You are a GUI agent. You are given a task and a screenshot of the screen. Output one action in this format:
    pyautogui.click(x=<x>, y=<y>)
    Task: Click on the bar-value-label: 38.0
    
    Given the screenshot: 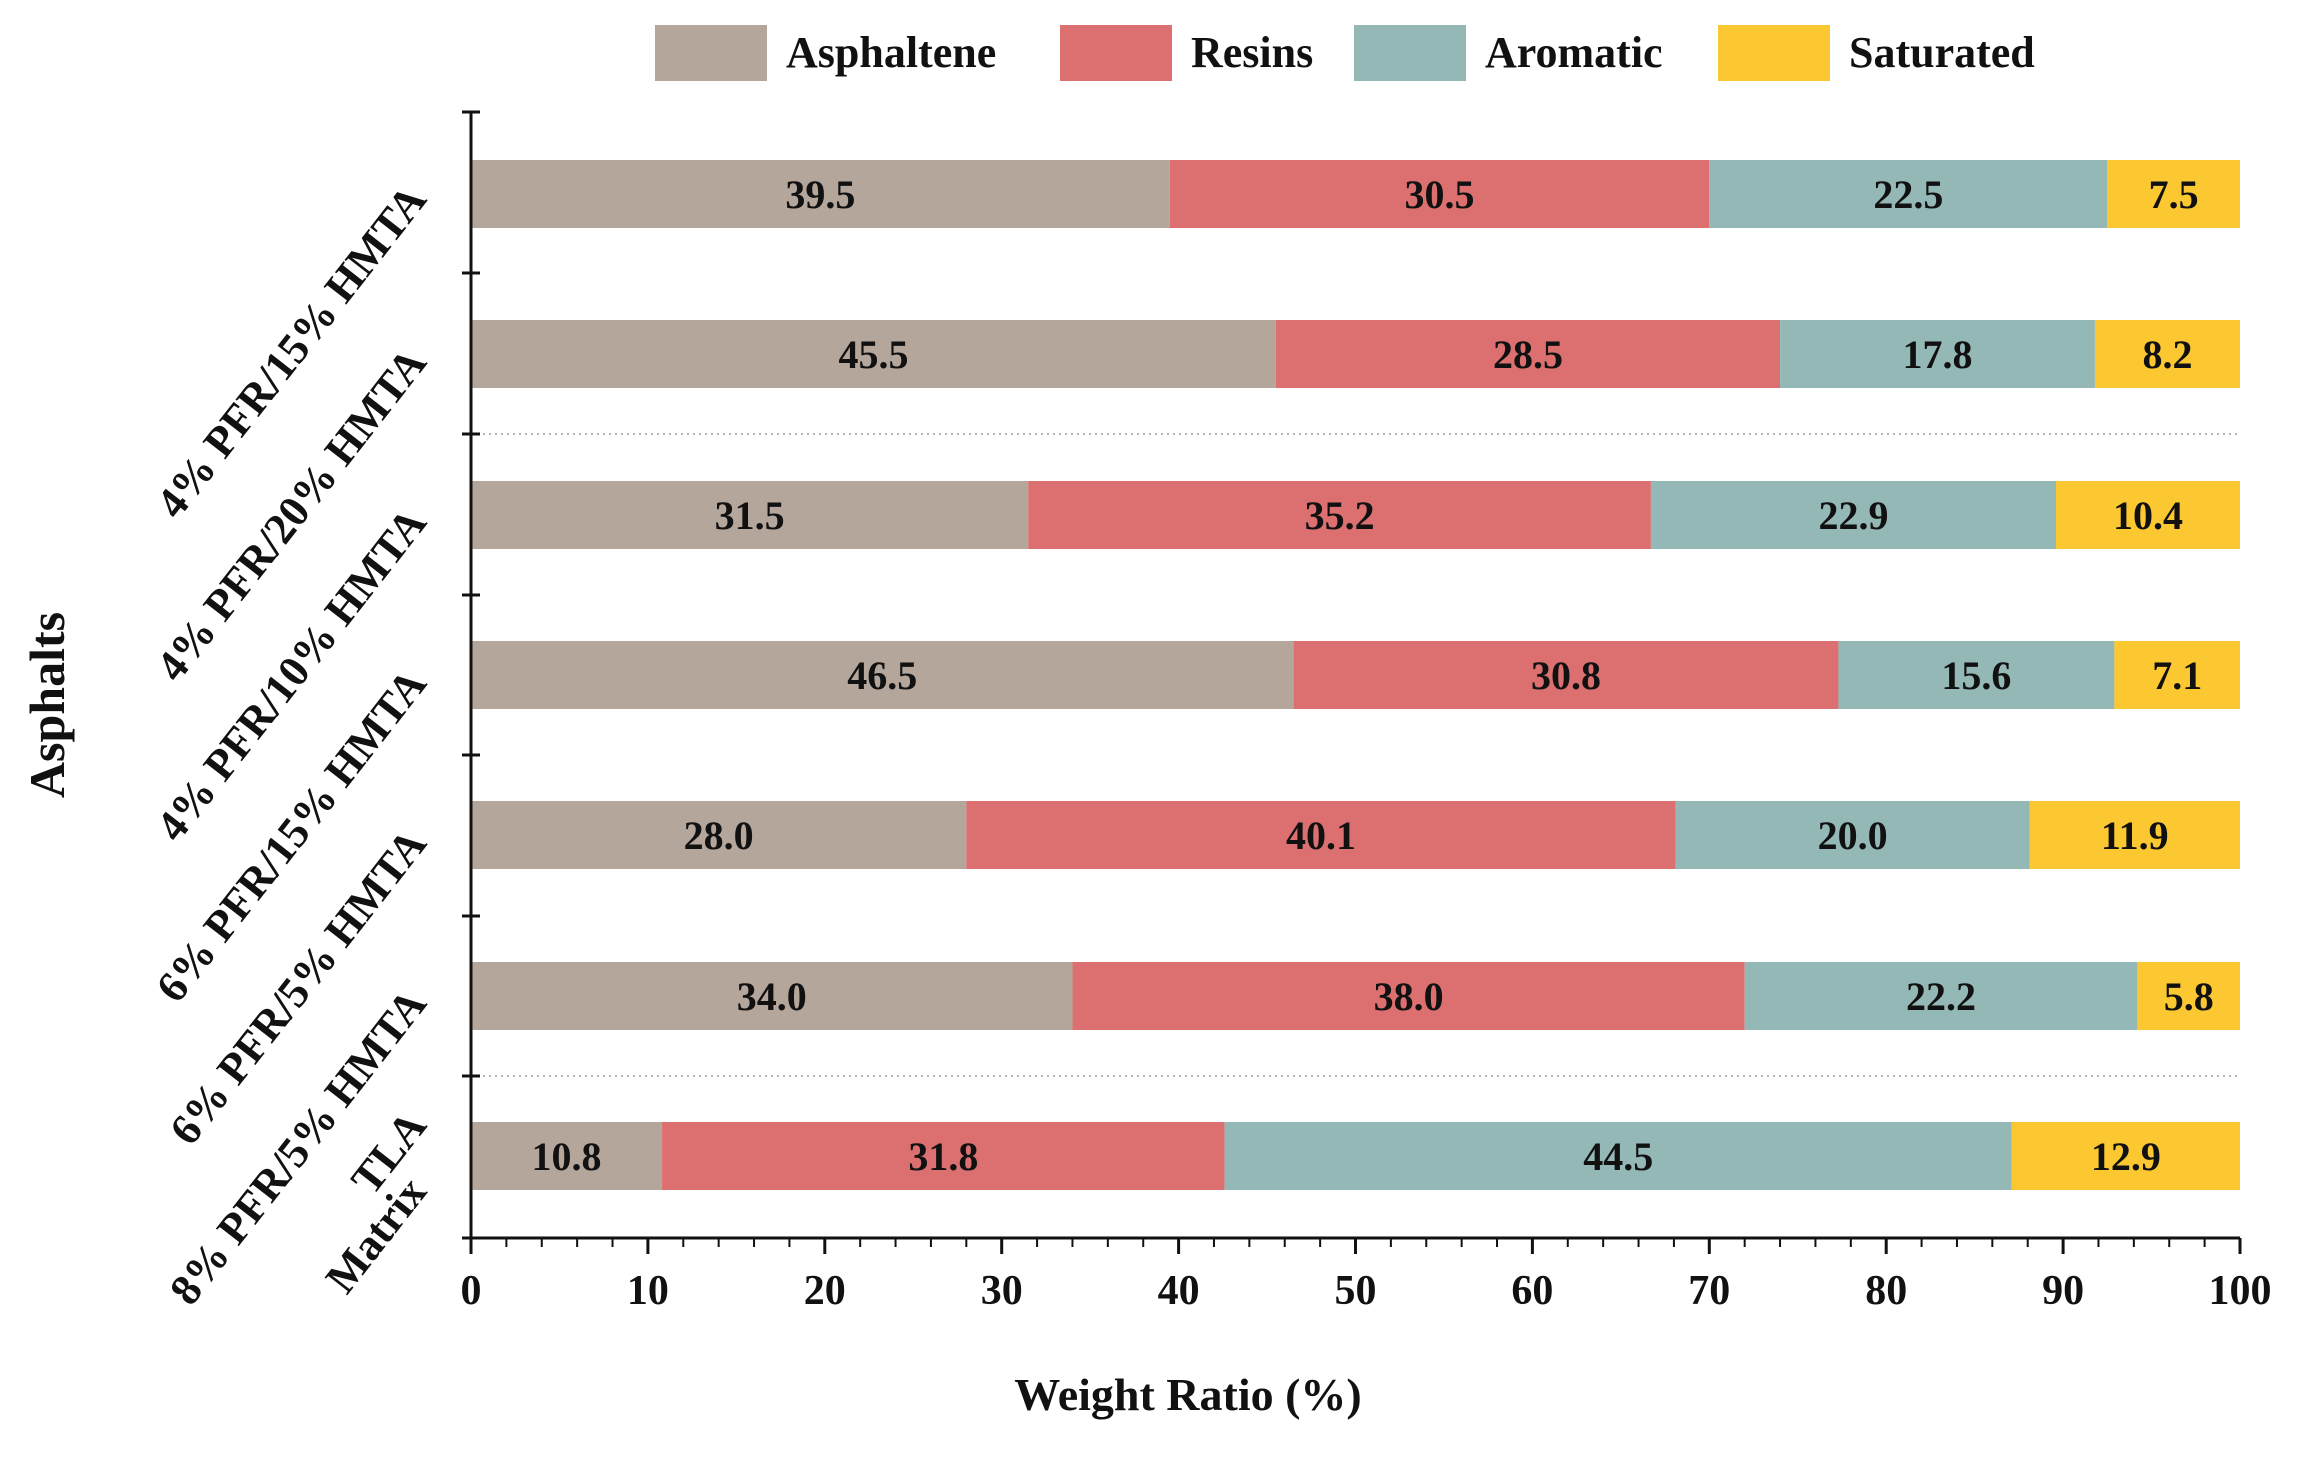 What is the action you would take?
    pyautogui.click(x=1409, y=996)
    